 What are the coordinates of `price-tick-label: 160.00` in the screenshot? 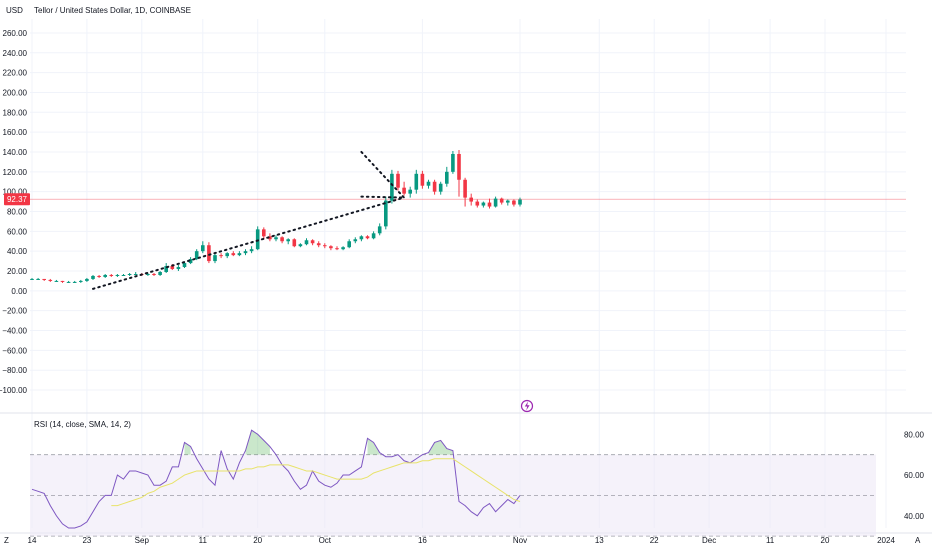 It's located at (15, 132).